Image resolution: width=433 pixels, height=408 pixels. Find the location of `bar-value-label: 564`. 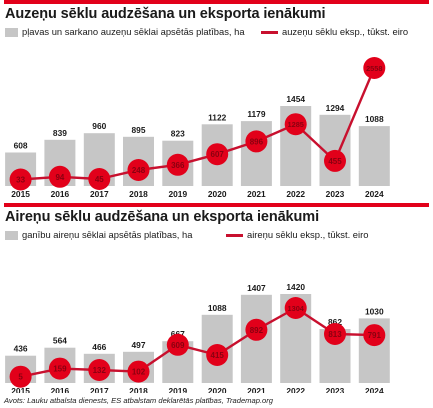

bar-value-label: 564 is located at coordinates (60, 341).